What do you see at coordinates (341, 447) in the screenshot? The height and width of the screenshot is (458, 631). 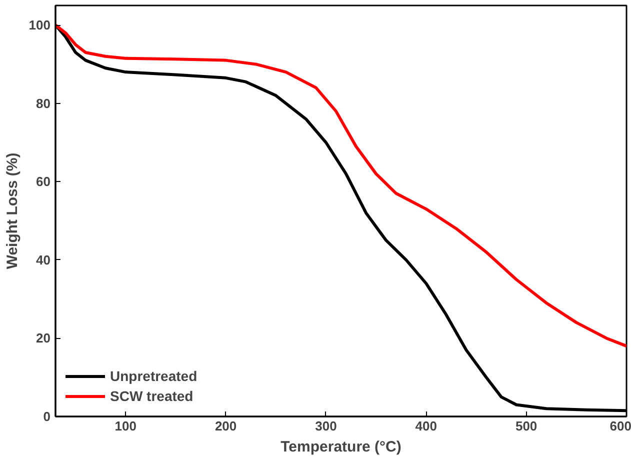 I see `x-axis-title: Temperature (°C)` at bounding box center [341, 447].